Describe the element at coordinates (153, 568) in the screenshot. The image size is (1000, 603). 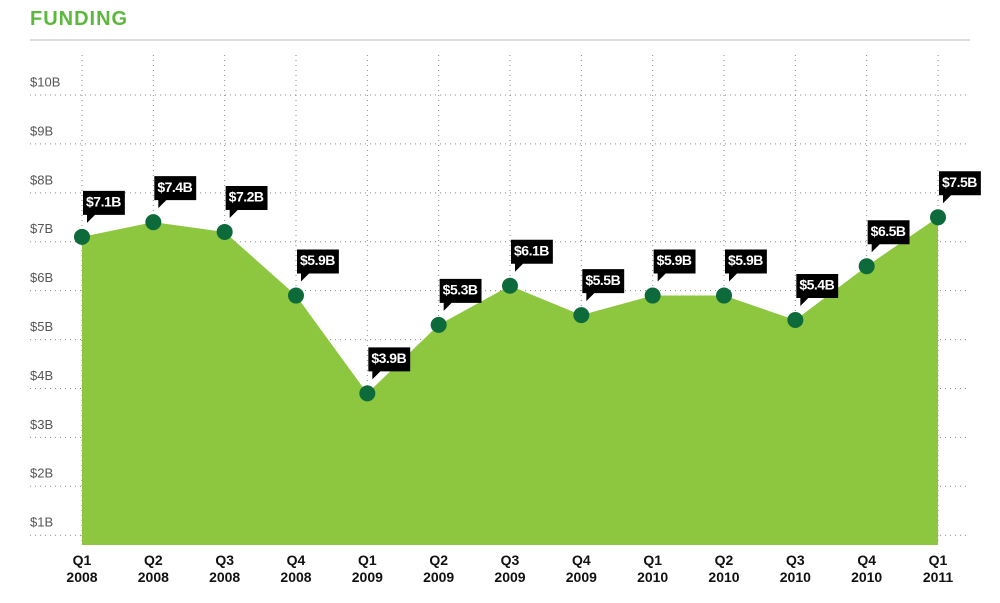
I see `x-tick-label: Q2 2008` at that location.